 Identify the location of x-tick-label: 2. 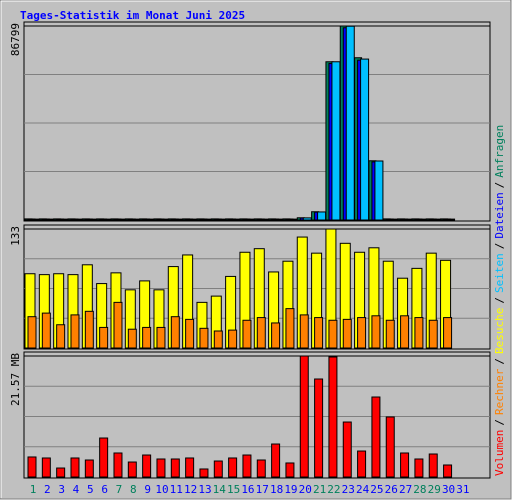
(47, 489).